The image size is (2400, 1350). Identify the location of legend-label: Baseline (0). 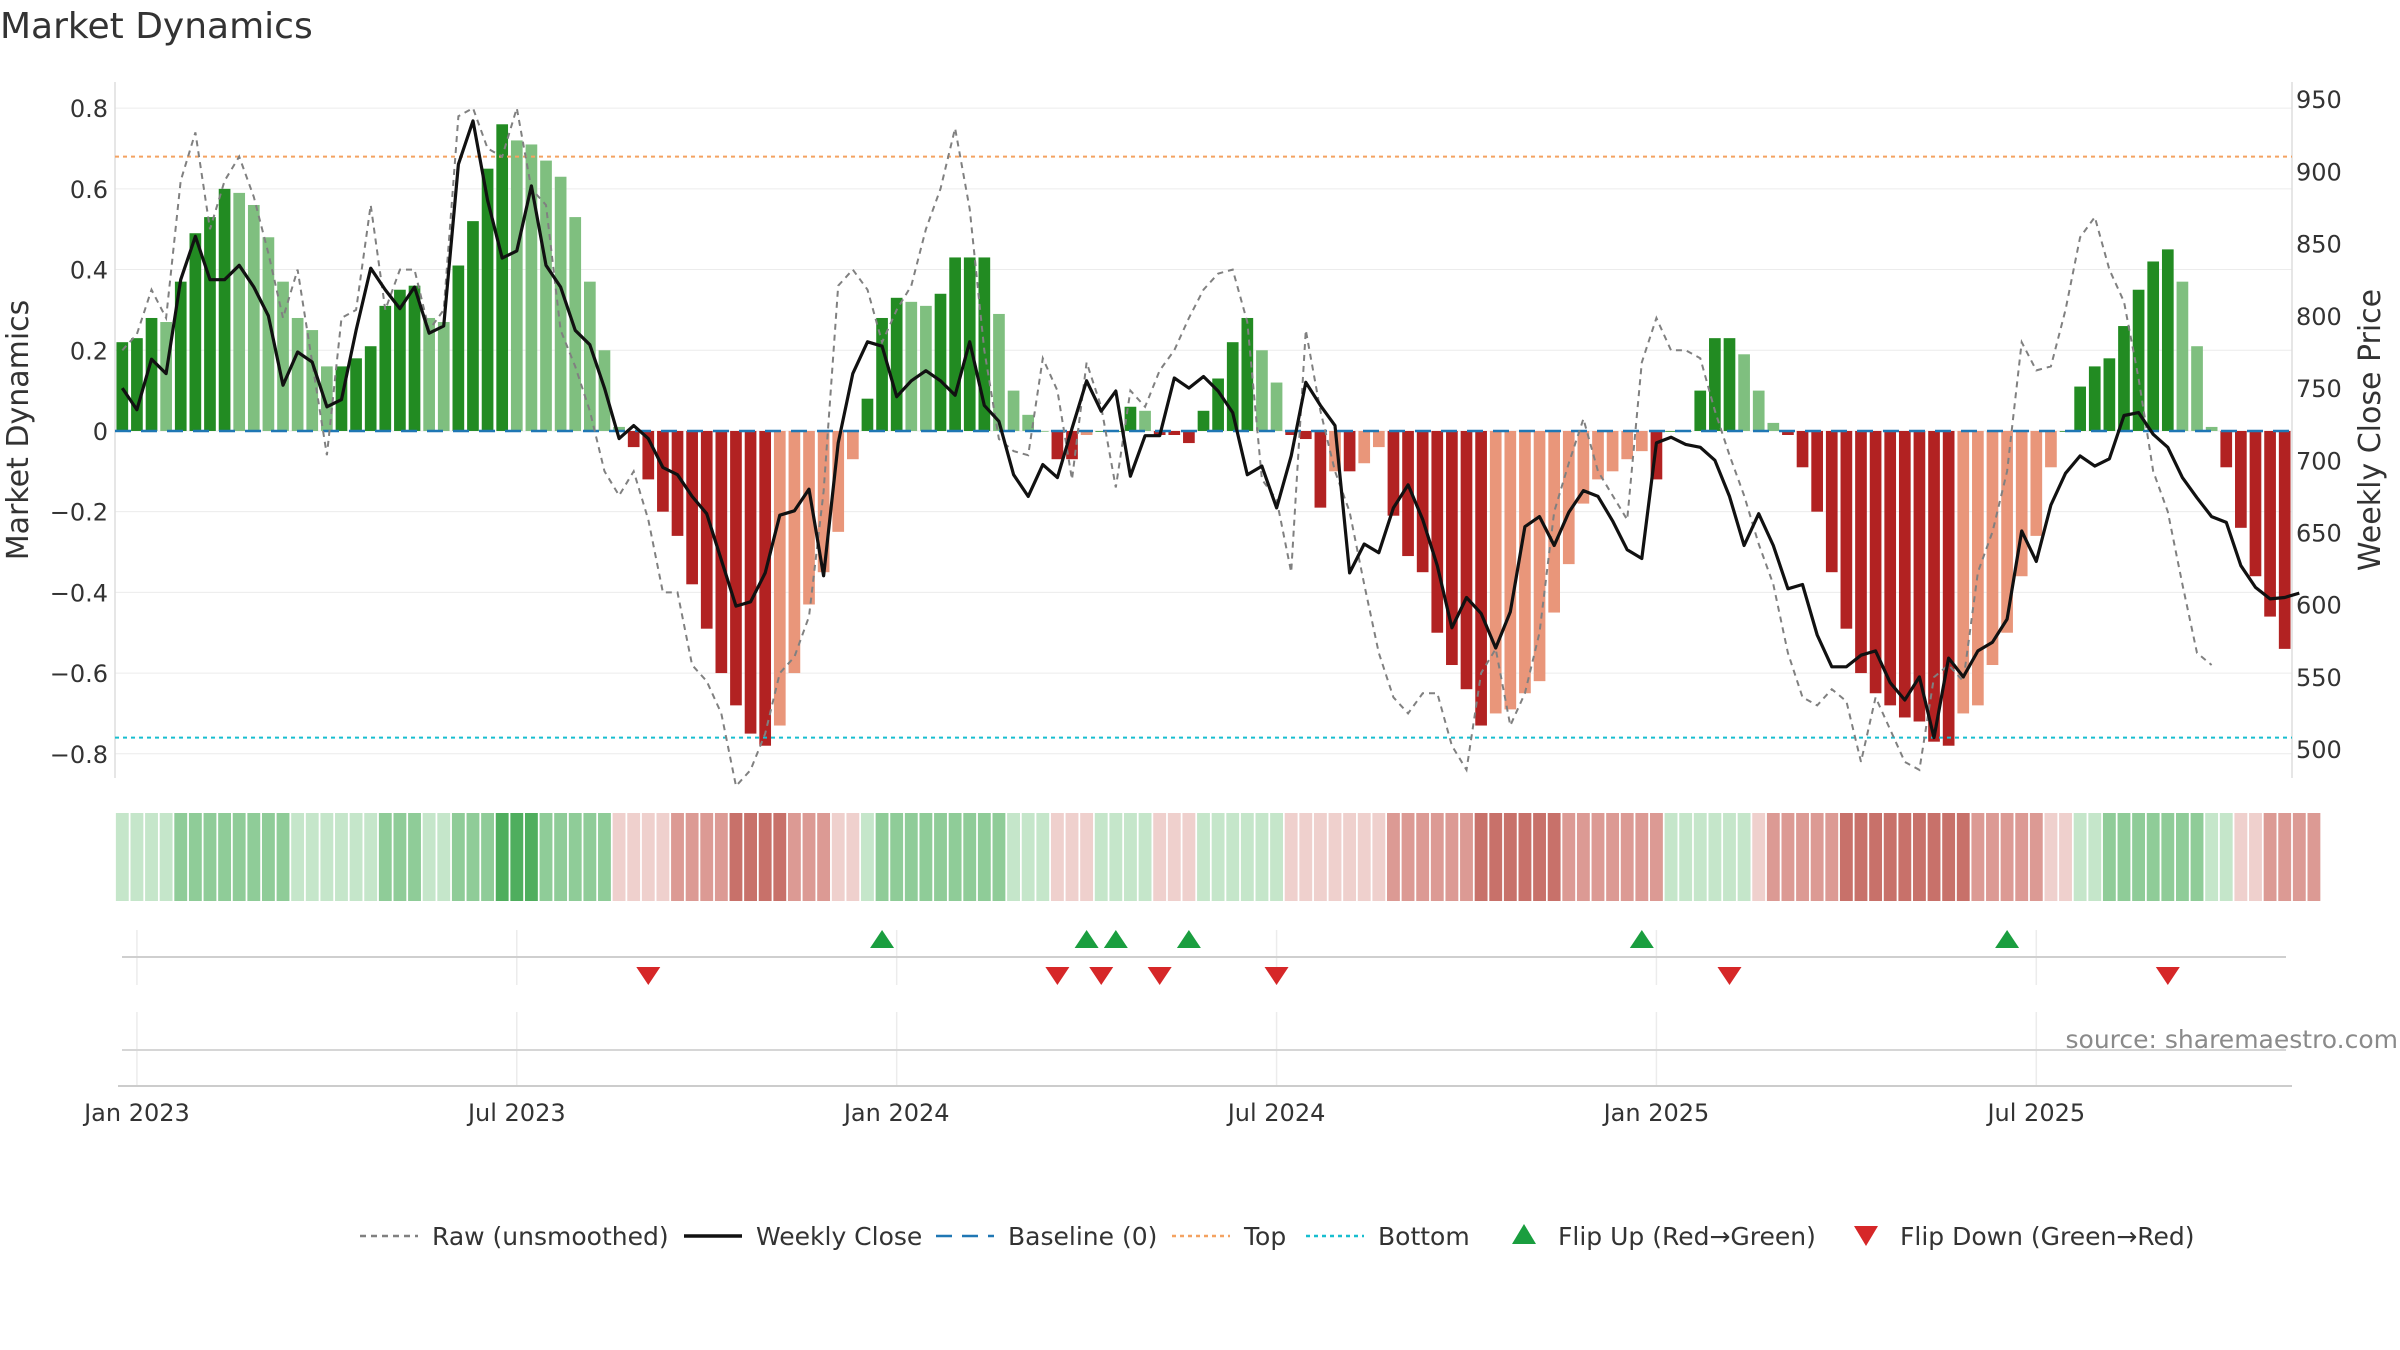
(1082, 1236).